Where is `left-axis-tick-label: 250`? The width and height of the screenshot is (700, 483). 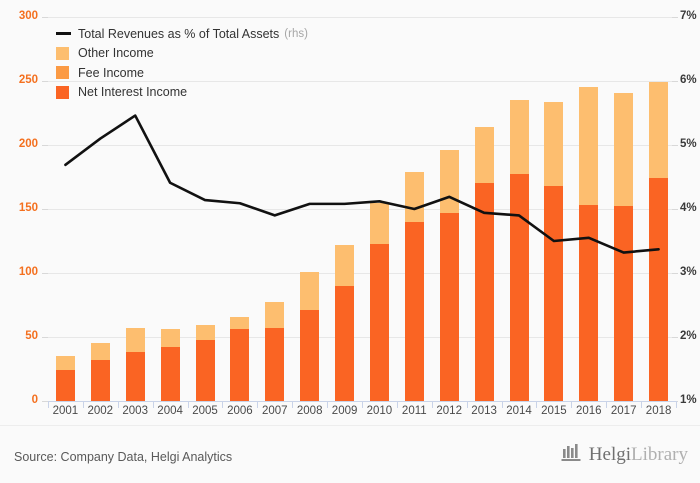 left-axis-tick-label: 250 is located at coordinates (28, 80).